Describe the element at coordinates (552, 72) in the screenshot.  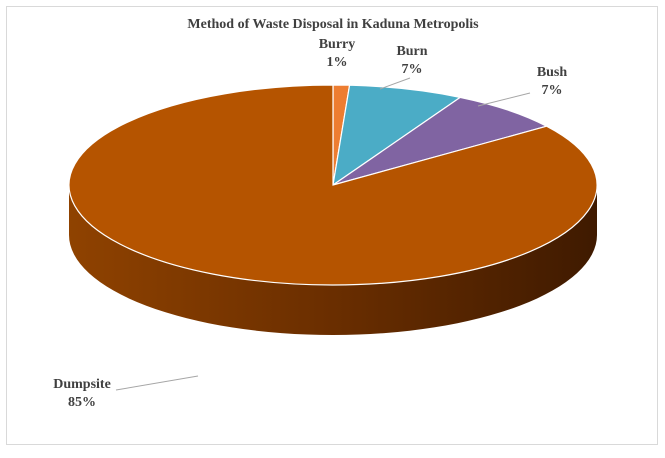
I see `slice-label: Bush` at that location.